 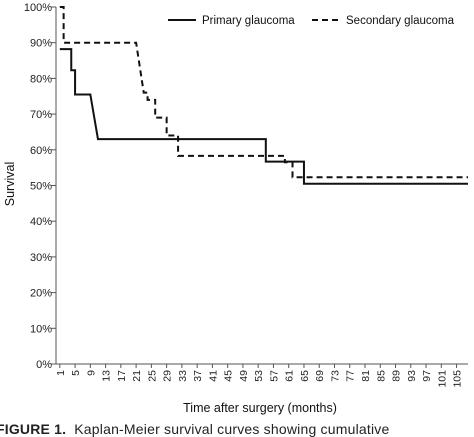 What do you see at coordinates (38, 8) in the screenshot?
I see `y-tick-label: 100%` at bounding box center [38, 8].